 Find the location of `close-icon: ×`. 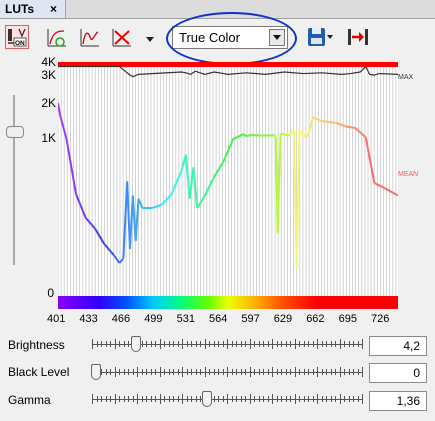

close-icon: × is located at coordinates (54, 9).